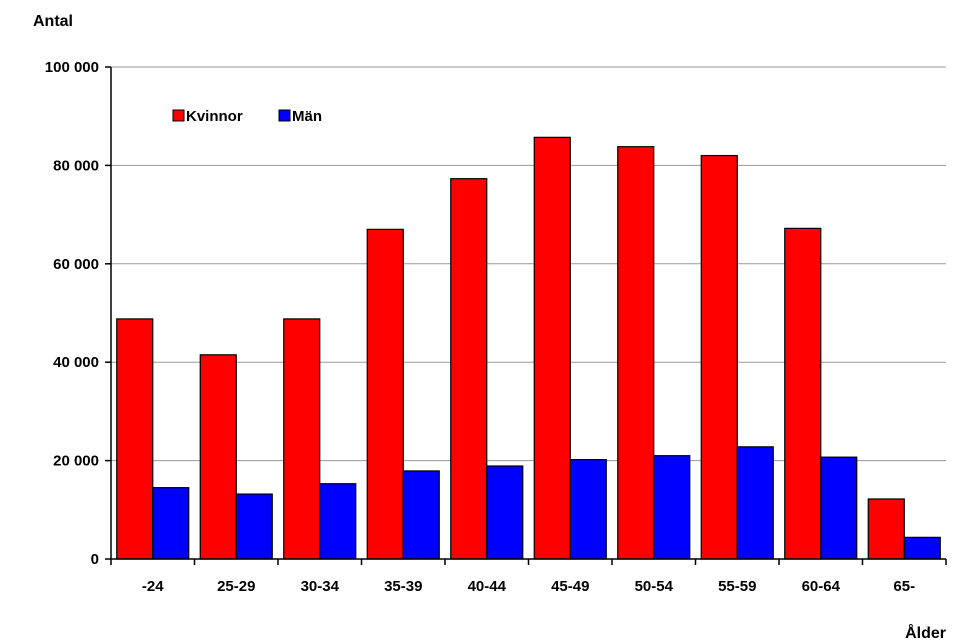 Image resolution: width=954 pixels, height=643 pixels. Describe the element at coordinates (284, 115) in the screenshot. I see `legend-swatch-man` at that location.